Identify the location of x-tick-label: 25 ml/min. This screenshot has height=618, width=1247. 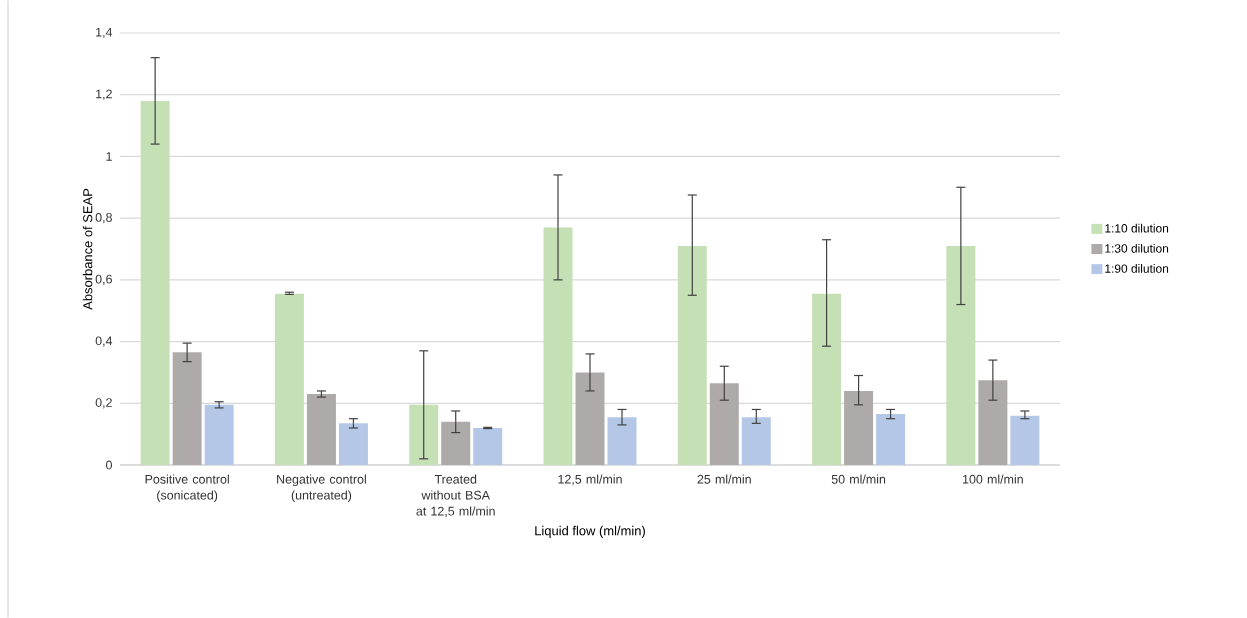
(724, 479).